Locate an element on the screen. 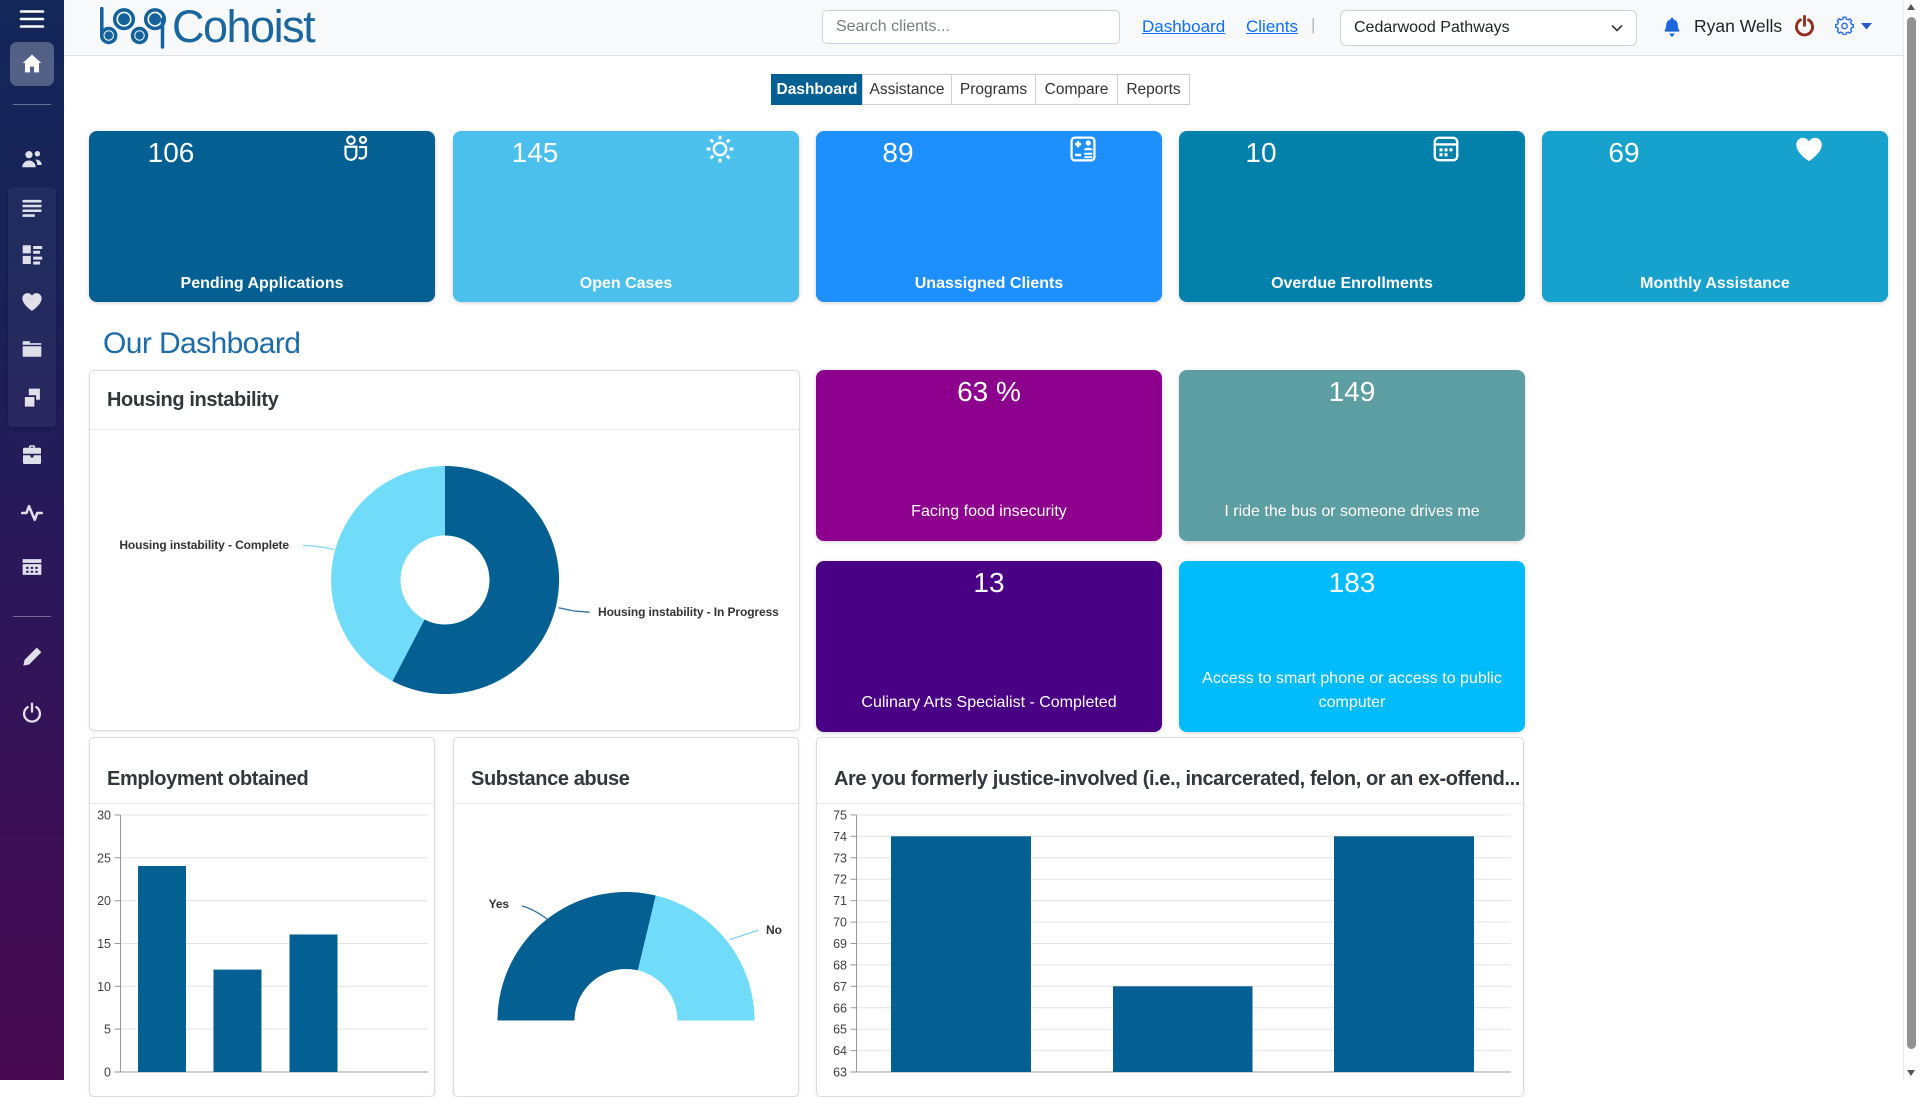 This screenshot has height=1097, width=1920. svg-text: 15 is located at coordinates (104, 944).